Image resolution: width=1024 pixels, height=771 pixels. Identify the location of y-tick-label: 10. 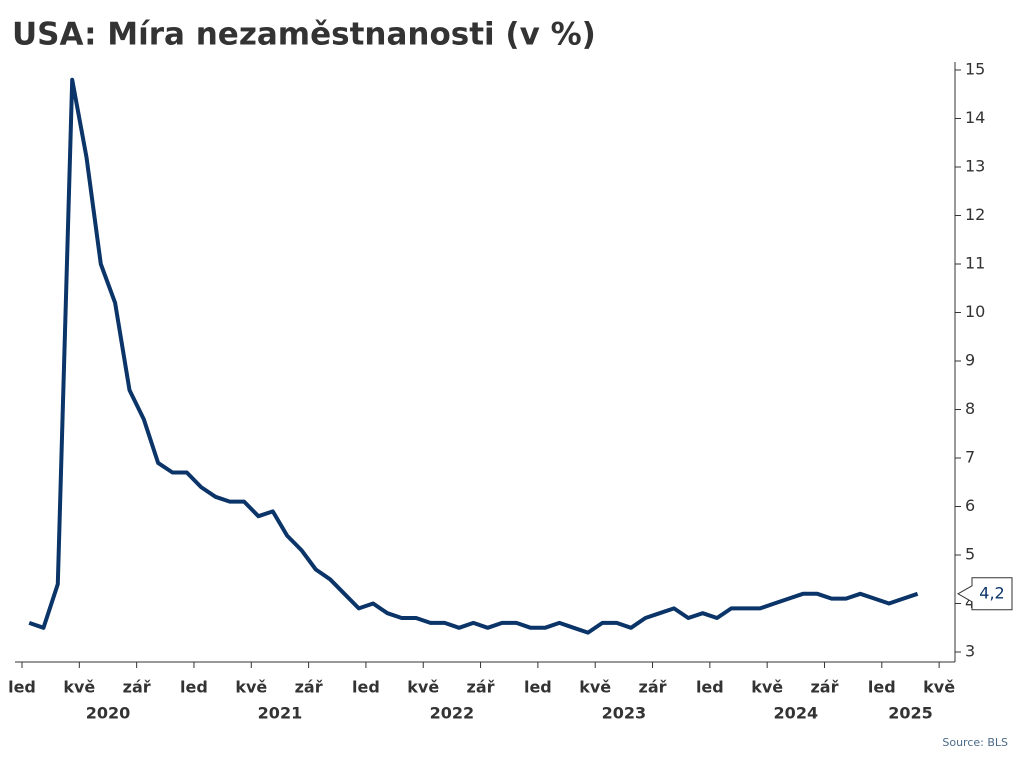
(975, 311).